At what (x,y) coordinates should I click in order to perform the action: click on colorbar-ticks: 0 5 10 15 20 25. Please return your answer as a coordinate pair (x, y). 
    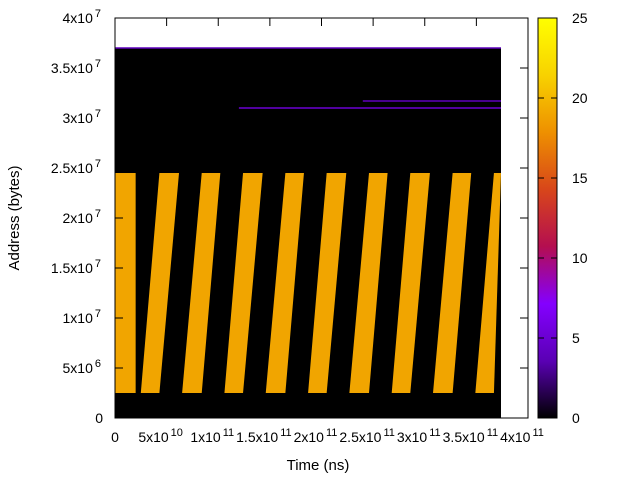
    Looking at the image, I should click on (563, 218).